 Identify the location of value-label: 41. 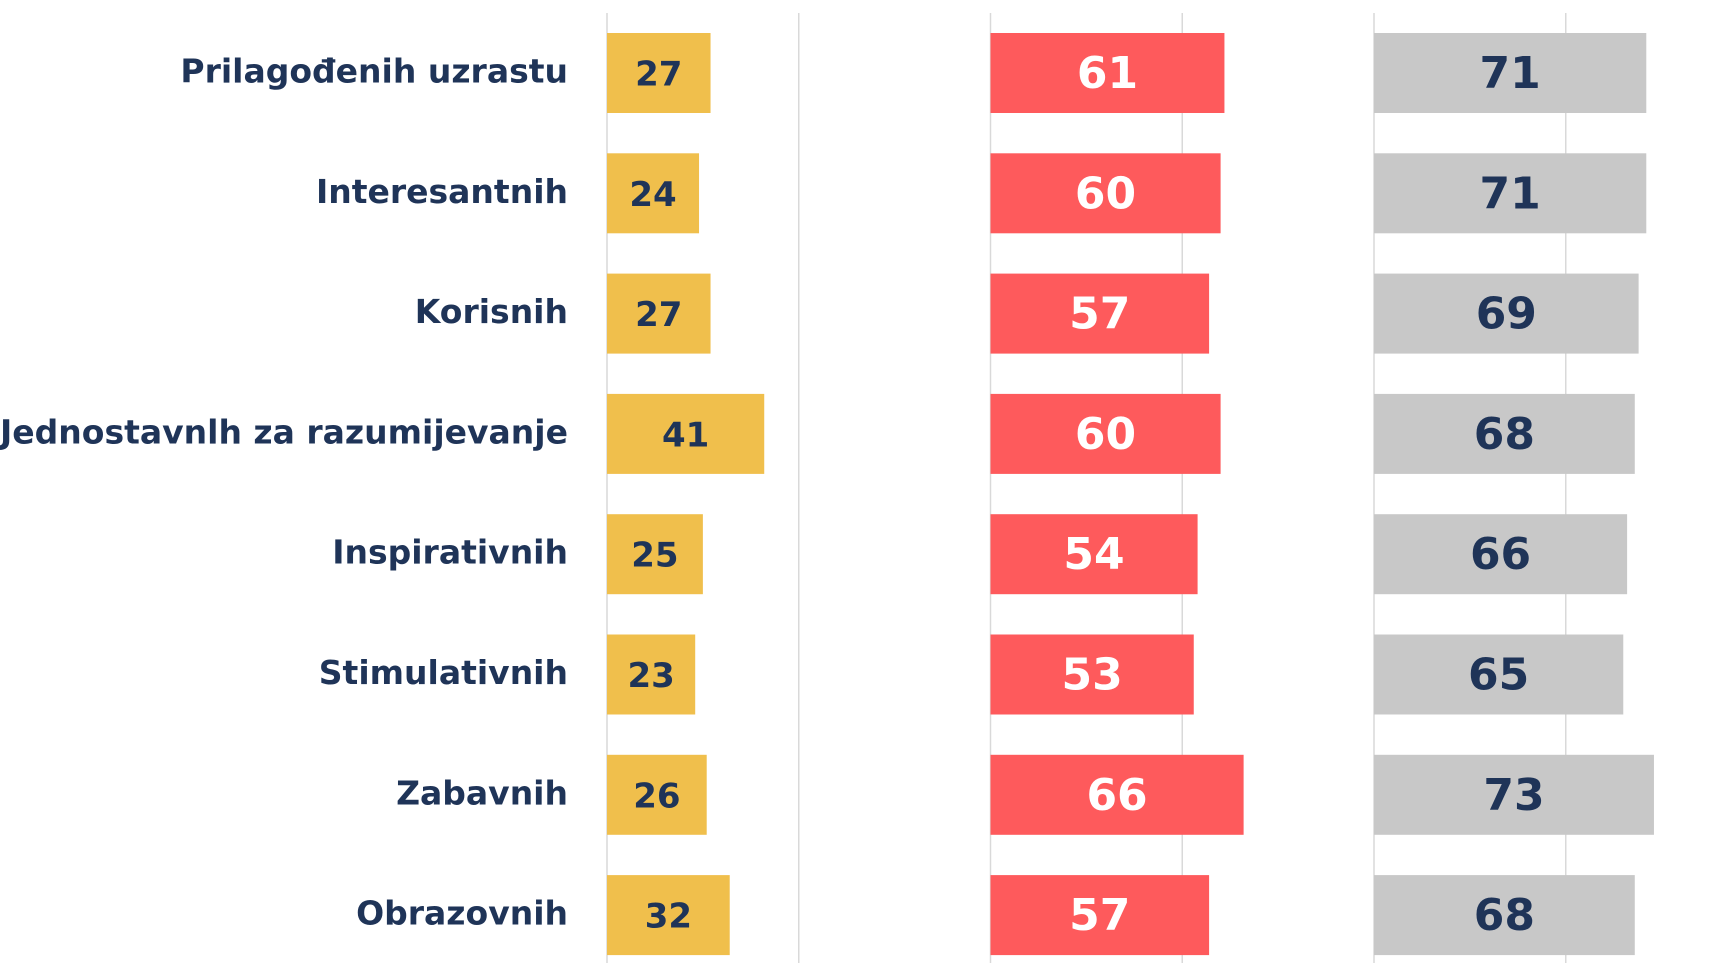
(685, 435).